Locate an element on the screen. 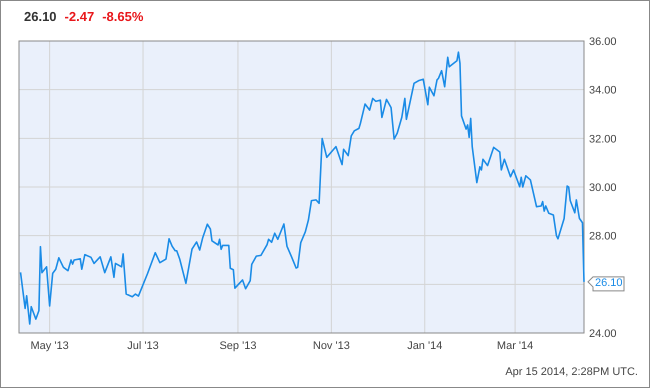 This screenshot has height=388, width=650. x-tick-label: Nov '13 is located at coordinates (331, 346).